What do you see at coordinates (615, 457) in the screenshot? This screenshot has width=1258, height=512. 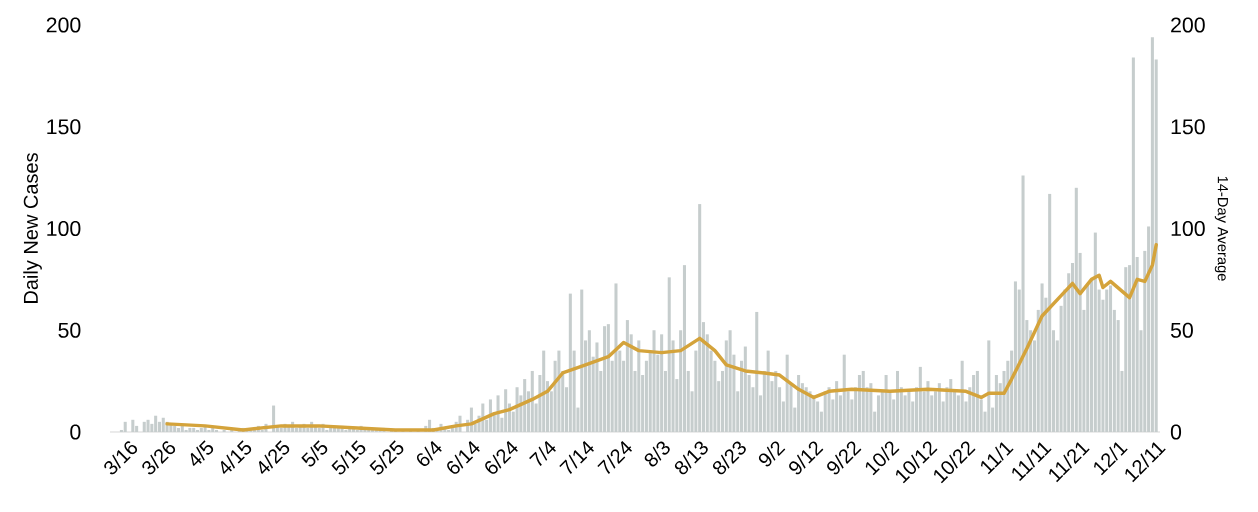 I see `x-tick-label: 7/24` at bounding box center [615, 457].